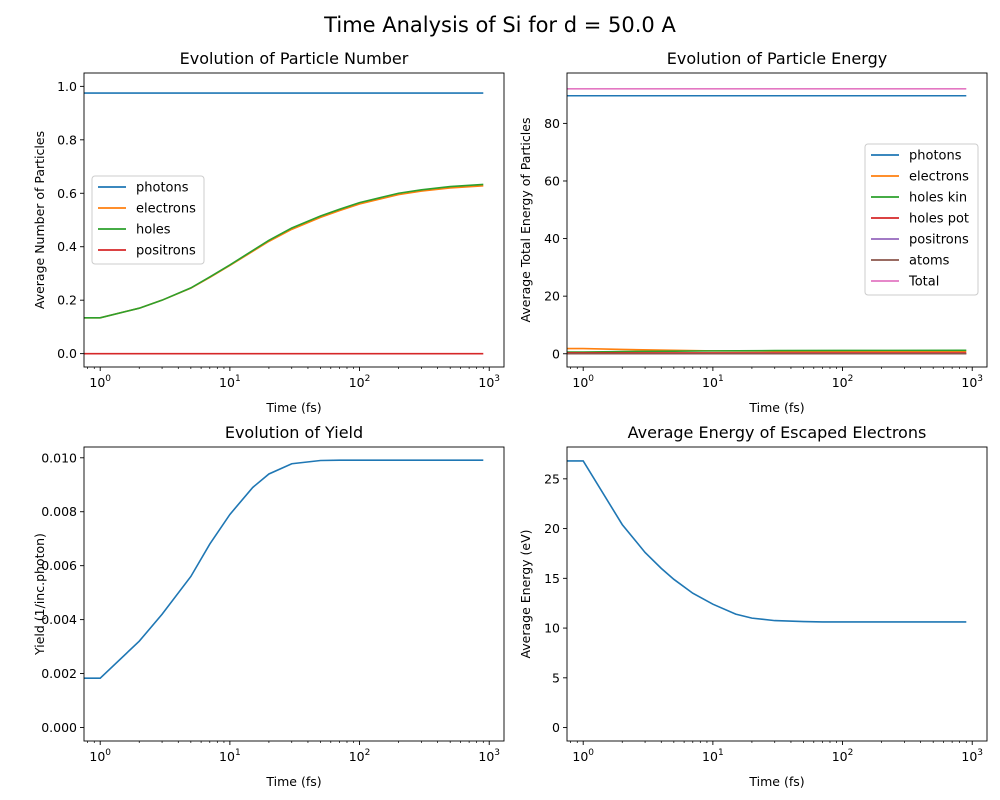 Image resolution: width=1000 pixels, height=800 pixels. What do you see at coordinates (59, 727) in the screenshot?
I see `y-tick-label: 0.000` at bounding box center [59, 727].